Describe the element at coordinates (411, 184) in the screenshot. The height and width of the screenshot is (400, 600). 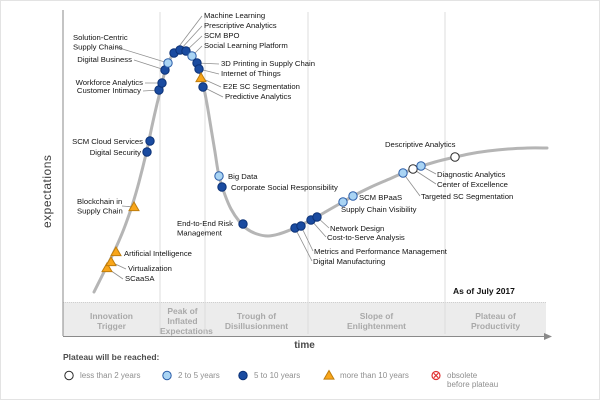
I see `leader-line-targeted-sc-segmentation` at that location.